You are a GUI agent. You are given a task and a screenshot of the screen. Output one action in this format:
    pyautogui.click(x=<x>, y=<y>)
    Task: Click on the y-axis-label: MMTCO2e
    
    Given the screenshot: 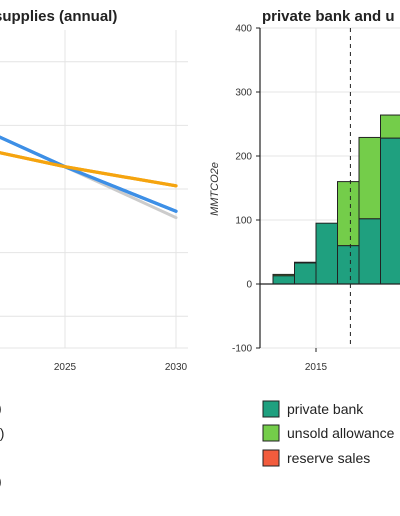 What is the action you would take?
    pyautogui.click(x=215, y=189)
    